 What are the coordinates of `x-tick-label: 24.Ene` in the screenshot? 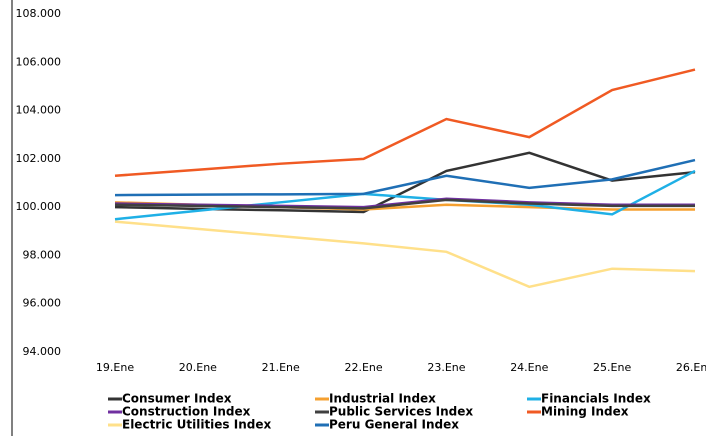 It's located at (529, 367).